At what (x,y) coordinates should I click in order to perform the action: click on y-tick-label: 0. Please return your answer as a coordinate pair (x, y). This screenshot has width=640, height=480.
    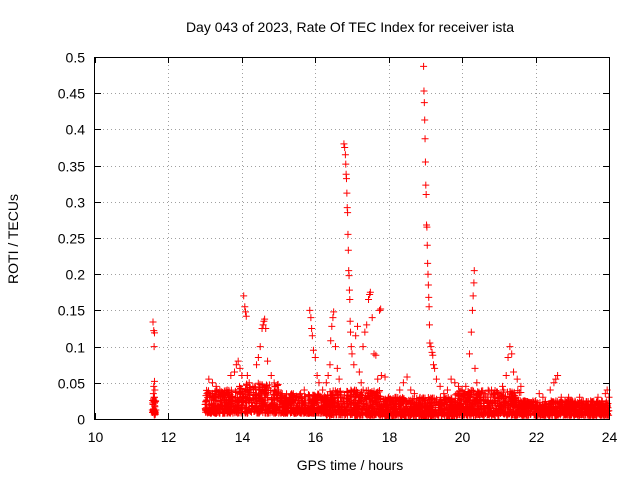
    Looking at the image, I should click on (81, 420).